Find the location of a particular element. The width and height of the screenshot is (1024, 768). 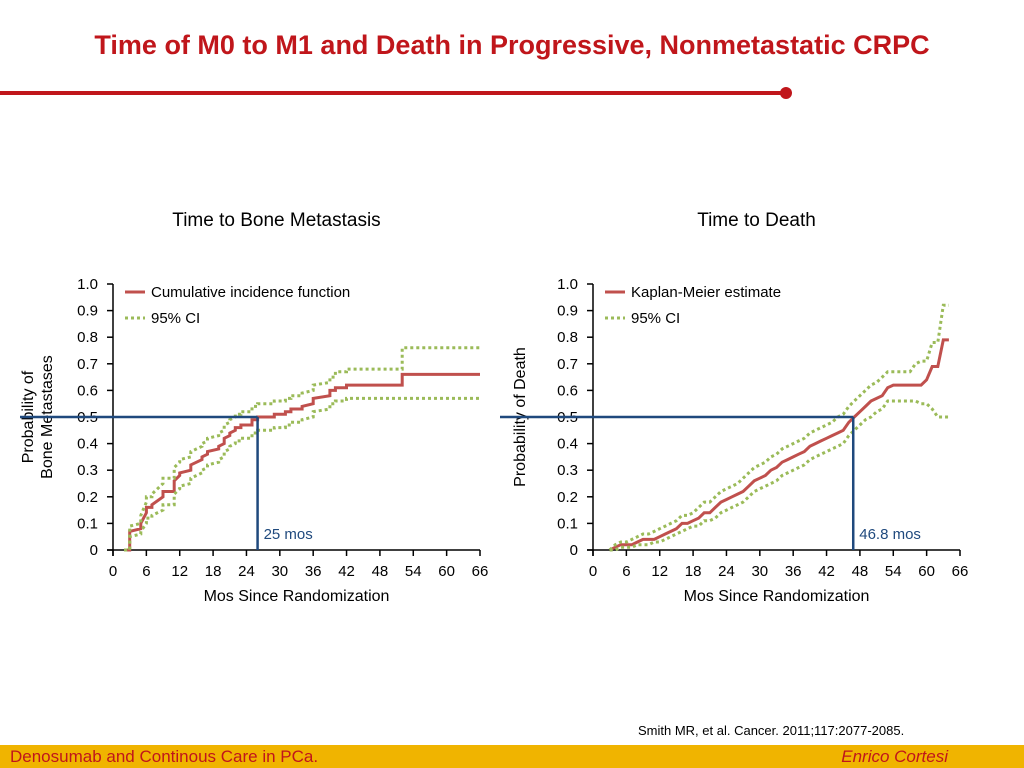

footer-course-title: Denosumab and Continous Care in PCa. is located at coordinates (164, 756).